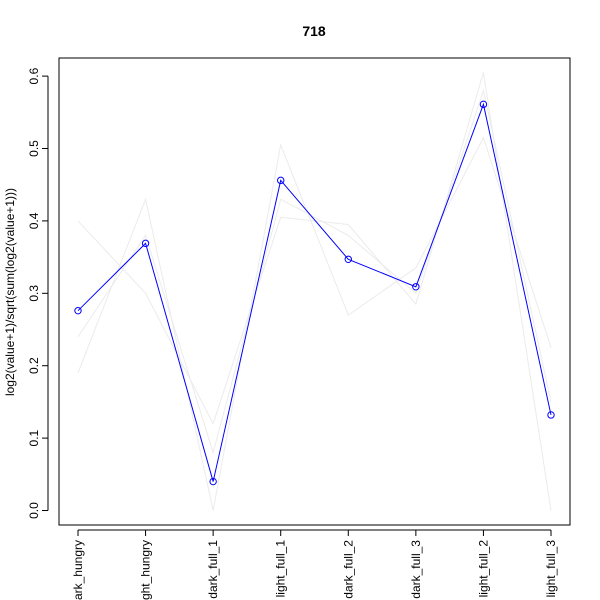  I want to click on x-tick-label: ark_hungry, so click(78, 570).